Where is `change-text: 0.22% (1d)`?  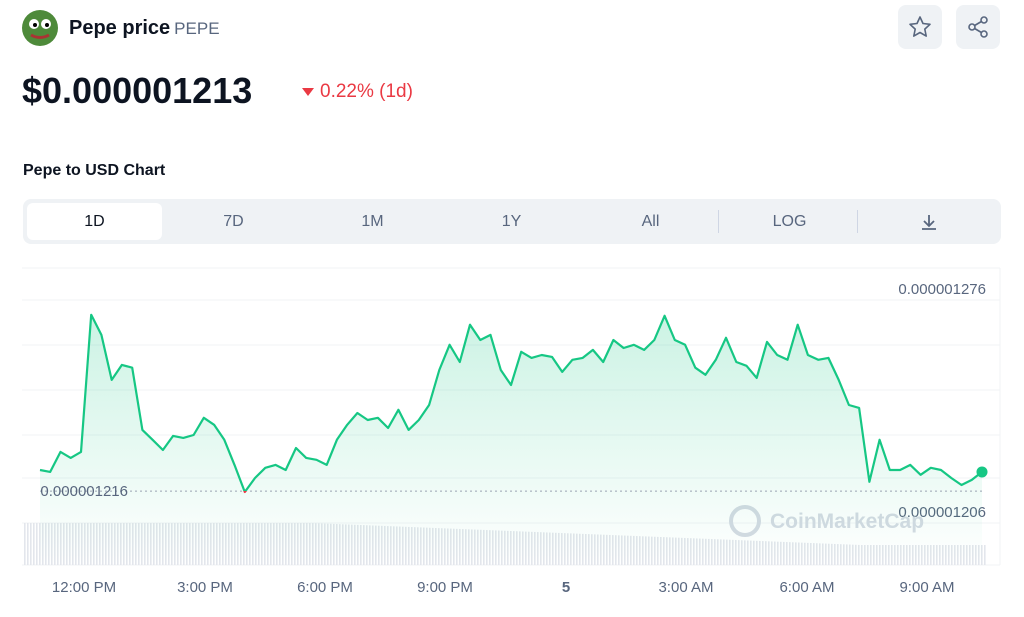
change-text: 0.22% (1d) is located at coordinates (366, 91).